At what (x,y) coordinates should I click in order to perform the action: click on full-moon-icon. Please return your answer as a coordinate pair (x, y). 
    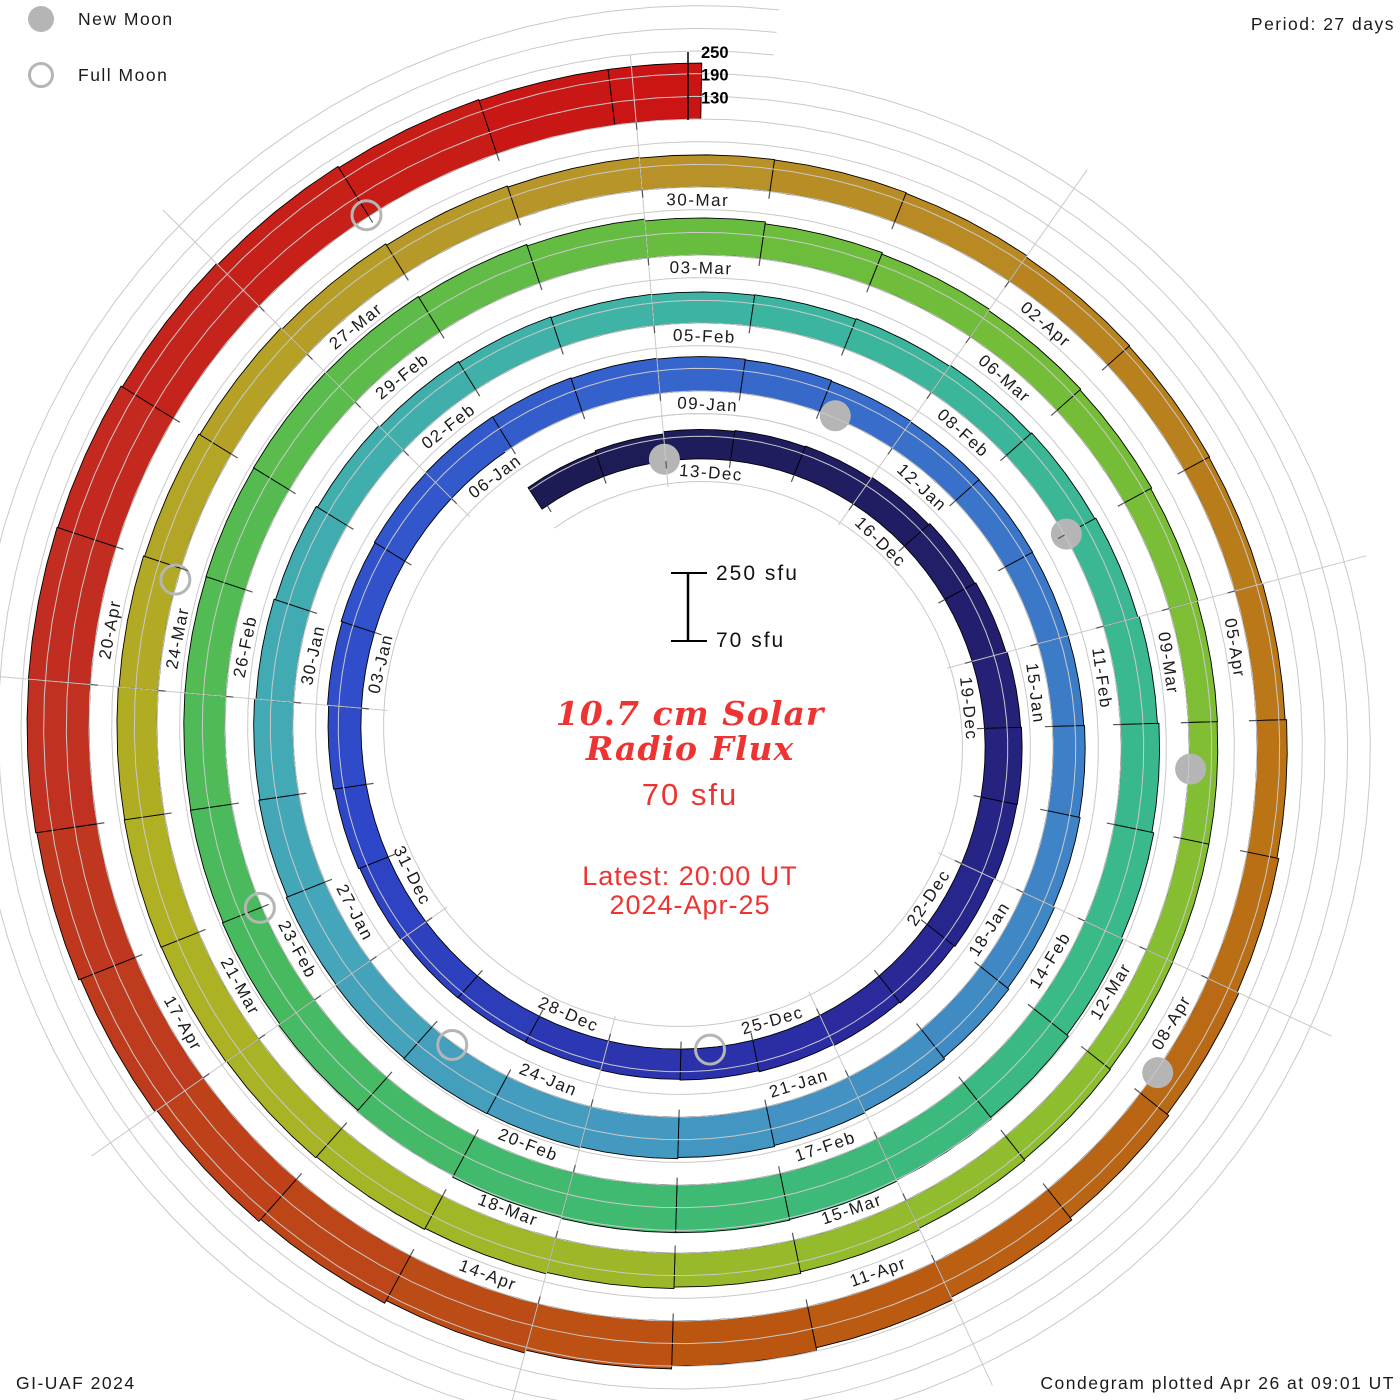
    Looking at the image, I should click on (41, 75).